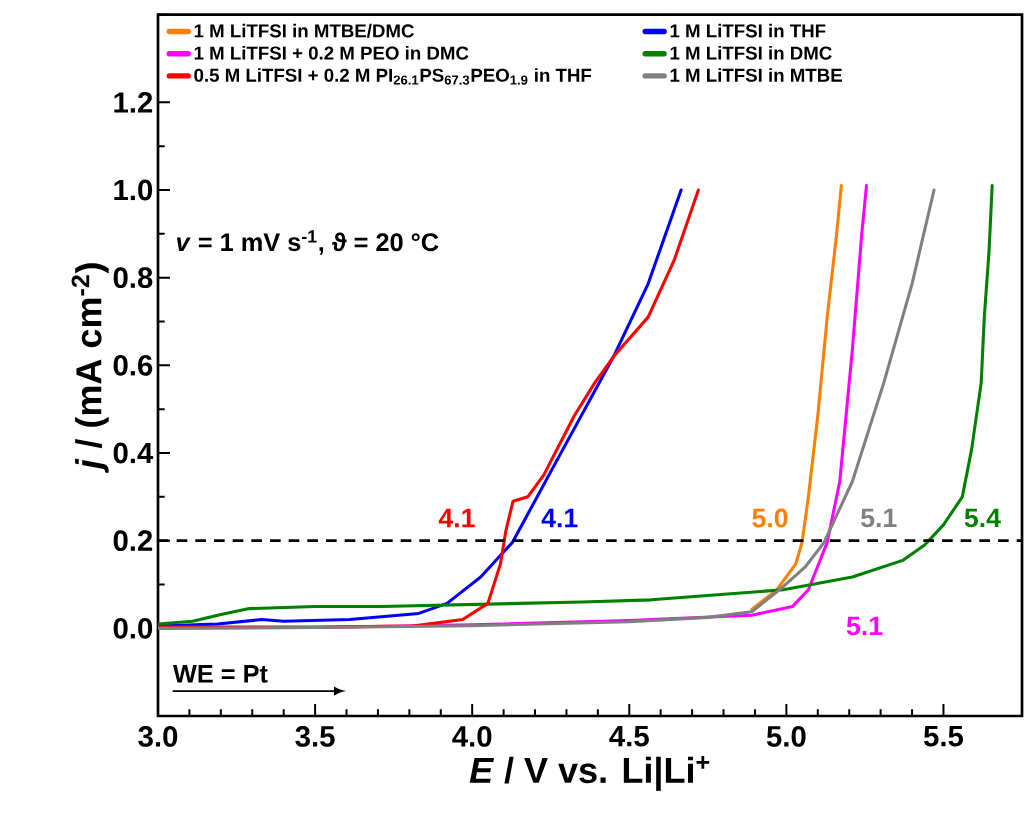 Image resolution: width=1025 pixels, height=825 pixels. Describe the element at coordinates (133, 278) in the screenshot. I see `y-tick-label: 0.8` at that location.